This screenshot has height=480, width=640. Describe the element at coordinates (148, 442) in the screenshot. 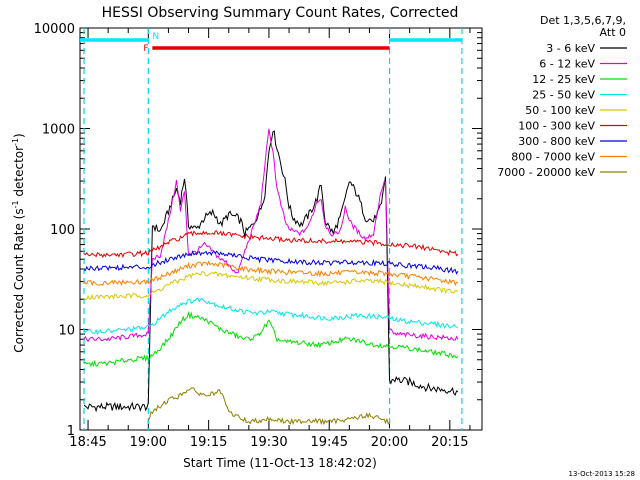

I see `x-tick-label: 19:00` at that location.